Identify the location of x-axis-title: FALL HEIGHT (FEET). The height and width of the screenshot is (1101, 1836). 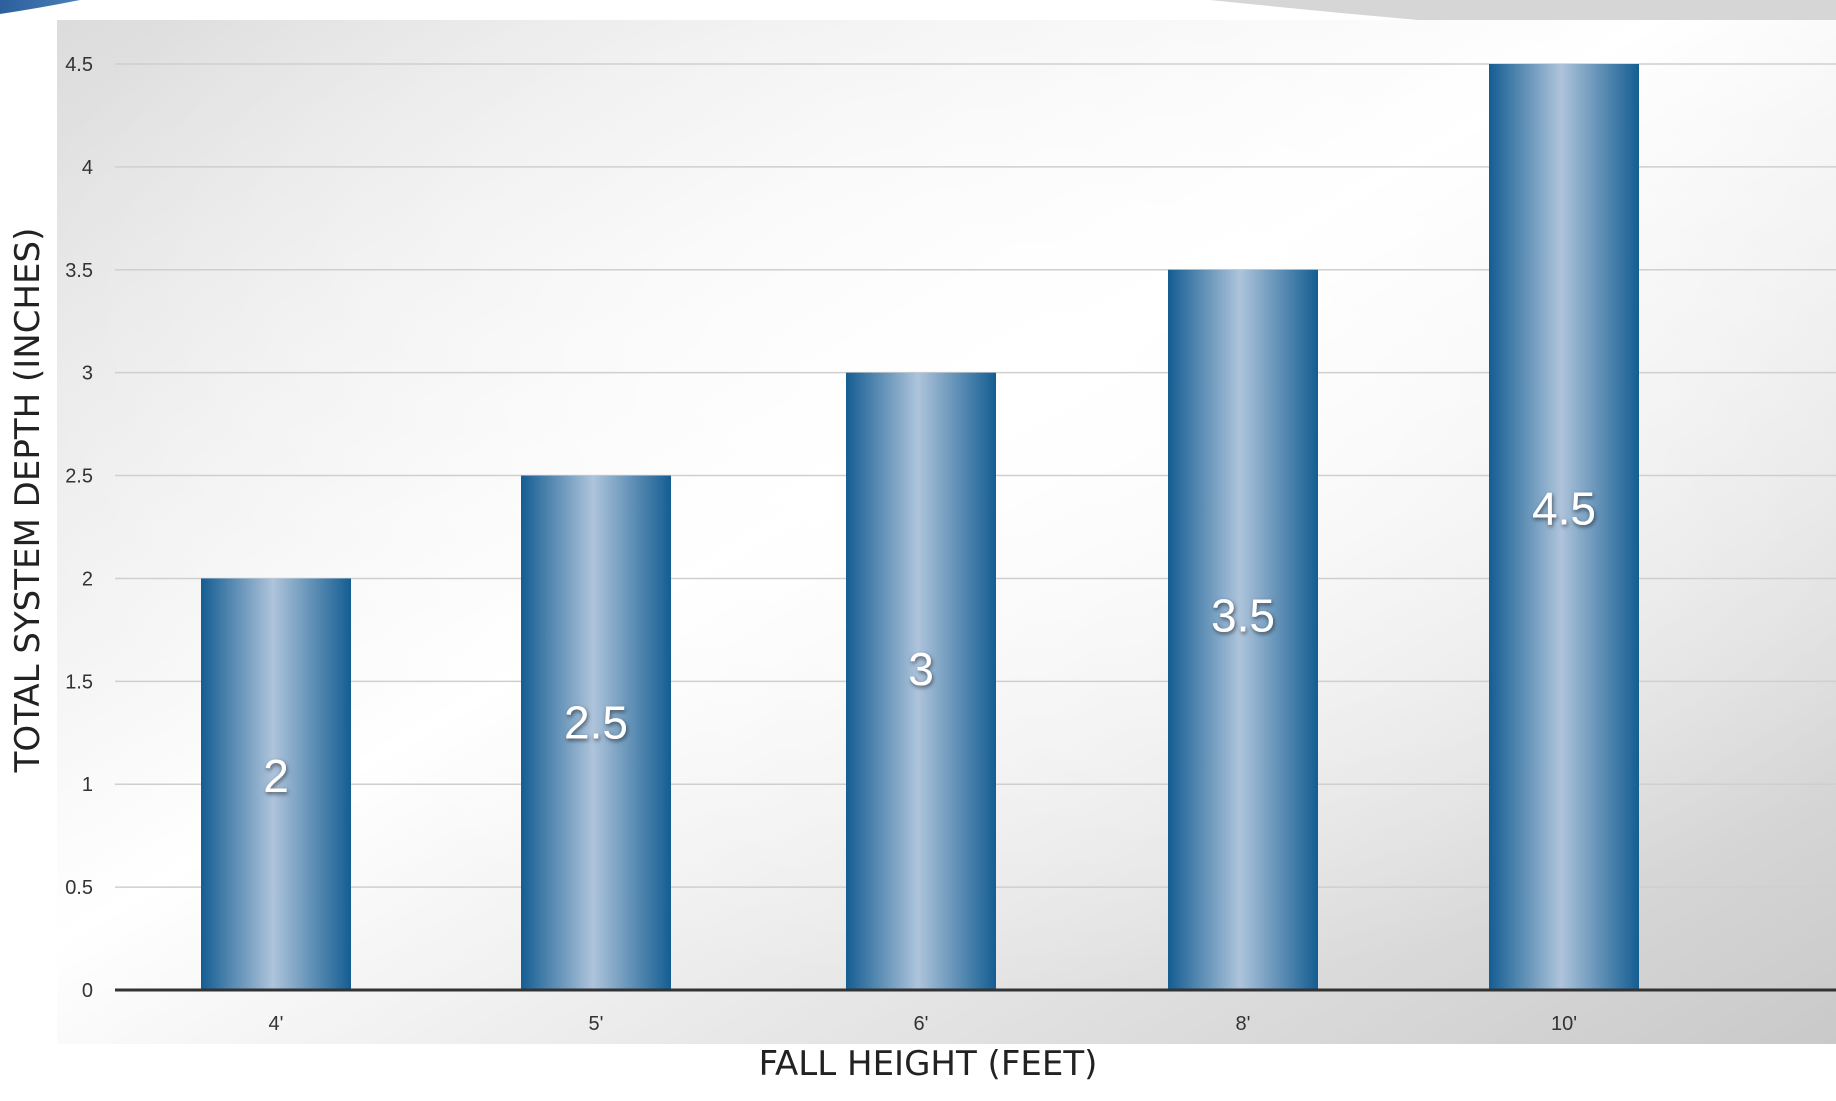
(928, 1064).